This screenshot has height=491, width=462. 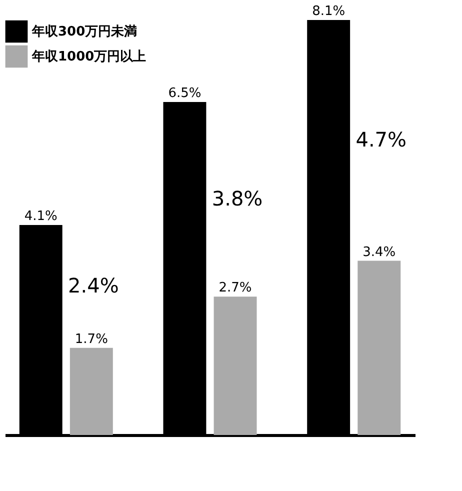 What do you see at coordinates (235, 288) in the screenshot?
I see `data-label: 2.7%` at bounding box center [235, 288].